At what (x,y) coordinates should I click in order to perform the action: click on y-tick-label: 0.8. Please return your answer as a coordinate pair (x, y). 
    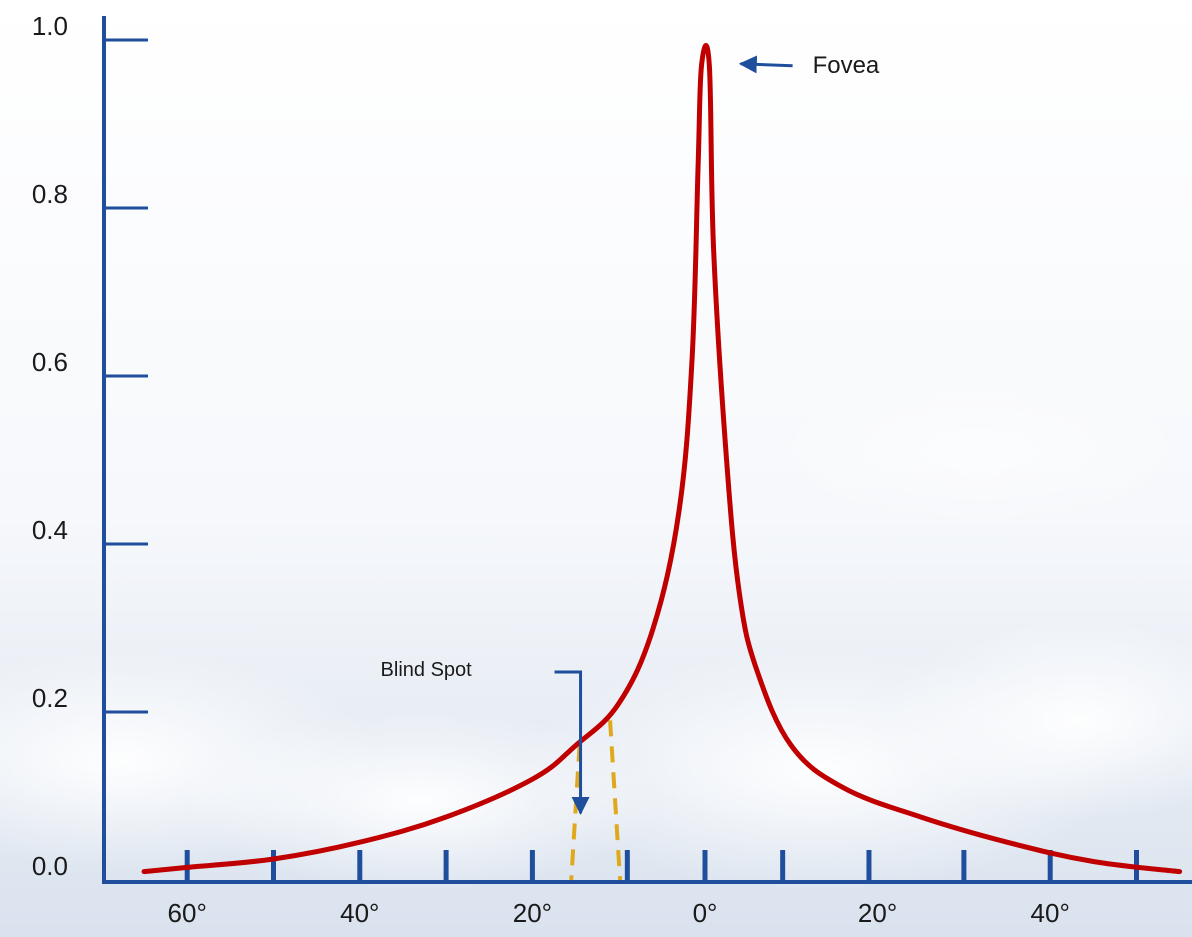
    Looking at the image, I should click on (50, 194).